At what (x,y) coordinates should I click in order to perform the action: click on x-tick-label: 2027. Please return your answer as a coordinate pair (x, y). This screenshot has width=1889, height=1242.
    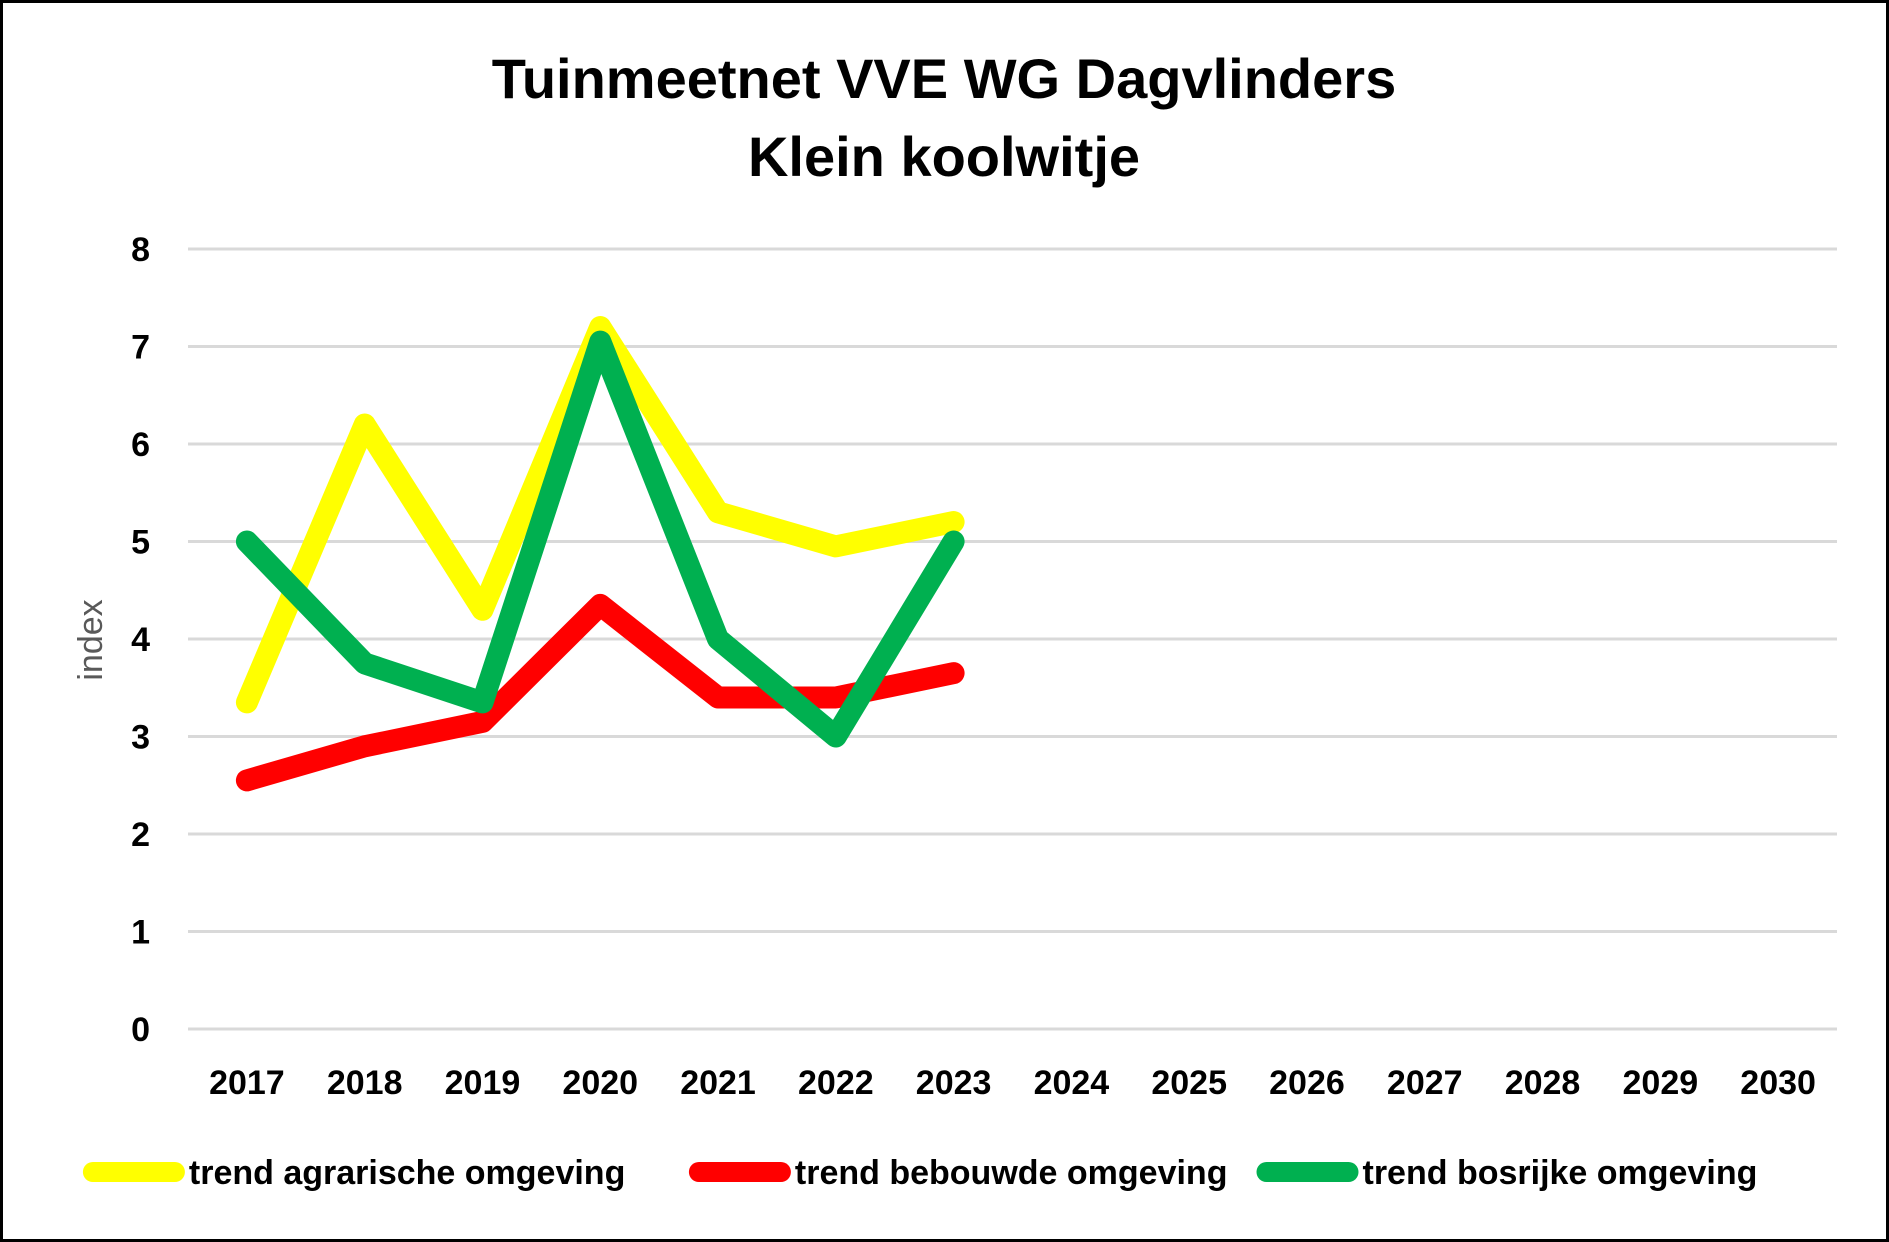
    Looking at the image, I should click on (1425, 1083).